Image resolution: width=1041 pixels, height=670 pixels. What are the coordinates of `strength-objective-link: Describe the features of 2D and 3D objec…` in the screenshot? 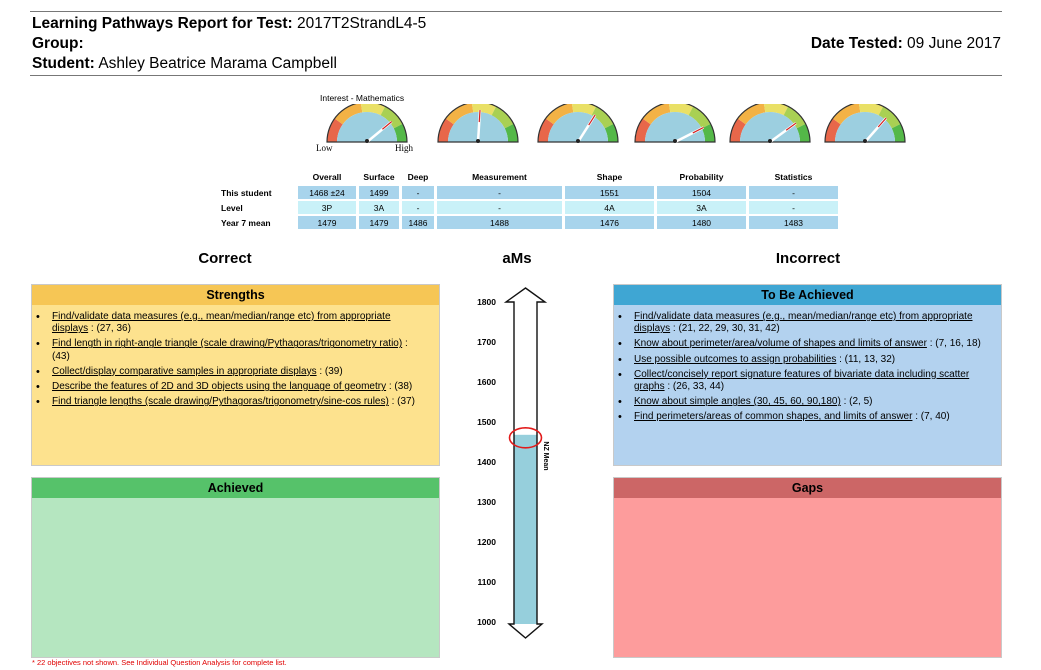 It's located at (219, 387).